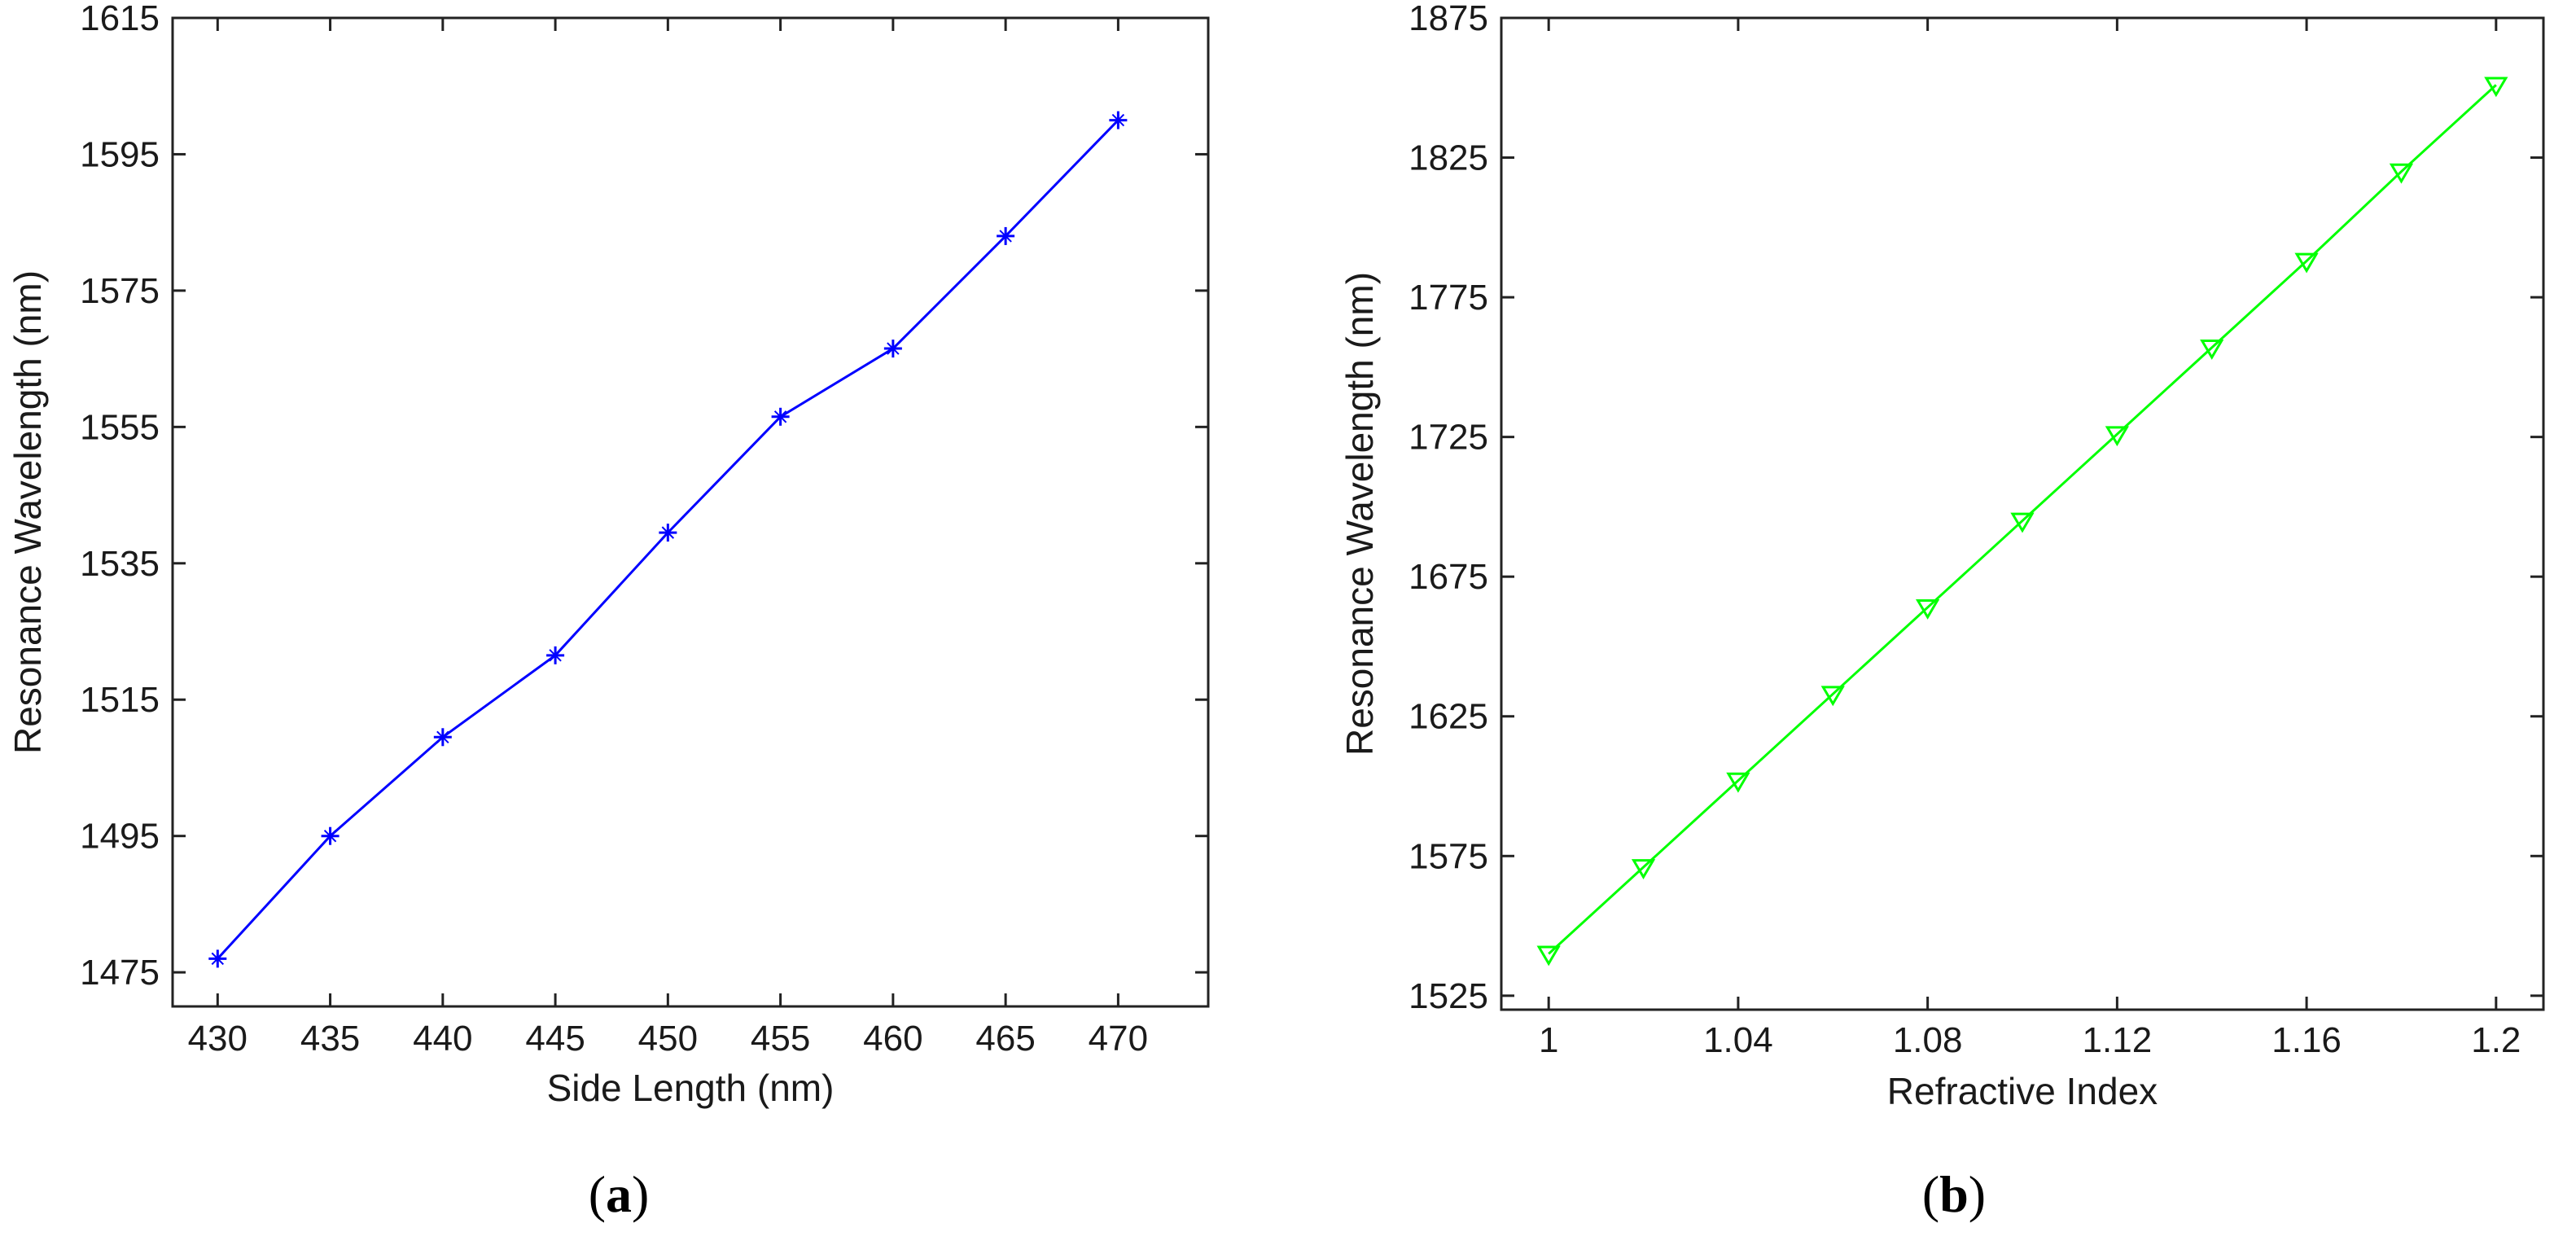 The height and width of the screenshot is (1245, 2576). What do you see at coordinates (2022, 1091) in the screenshot?
I see `x-axis-label: Refractive Index` at bounding box center [2022, 1091].